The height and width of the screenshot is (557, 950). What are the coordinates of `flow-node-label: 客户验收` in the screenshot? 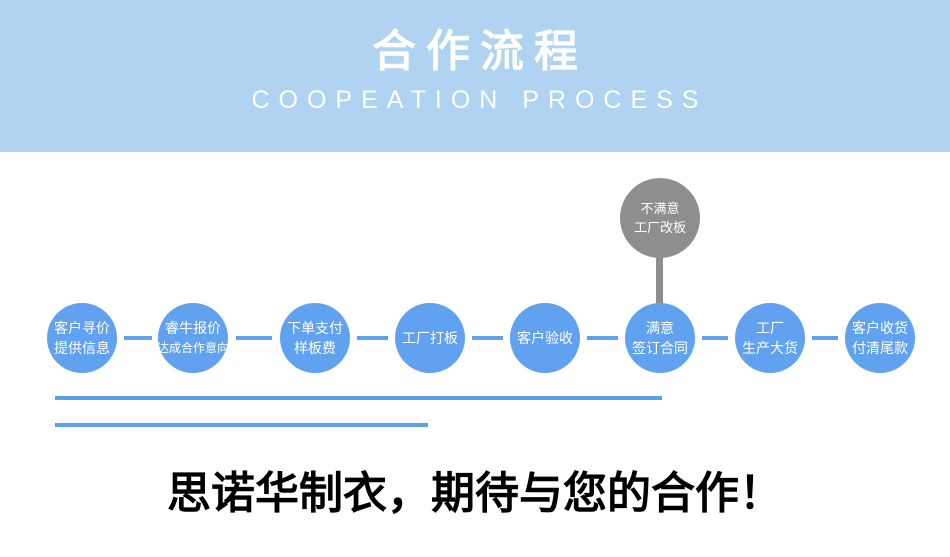 It's located at (545, 338).